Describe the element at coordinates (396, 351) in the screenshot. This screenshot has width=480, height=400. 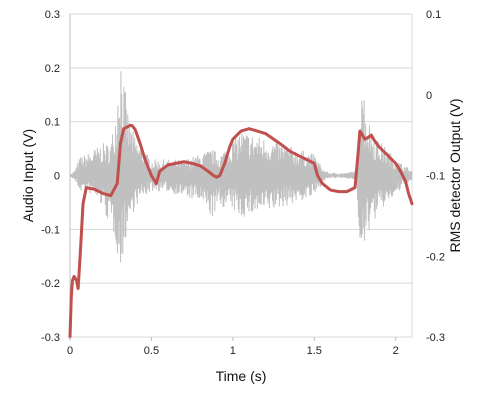
I see `x-tick-label: 2` at that location.